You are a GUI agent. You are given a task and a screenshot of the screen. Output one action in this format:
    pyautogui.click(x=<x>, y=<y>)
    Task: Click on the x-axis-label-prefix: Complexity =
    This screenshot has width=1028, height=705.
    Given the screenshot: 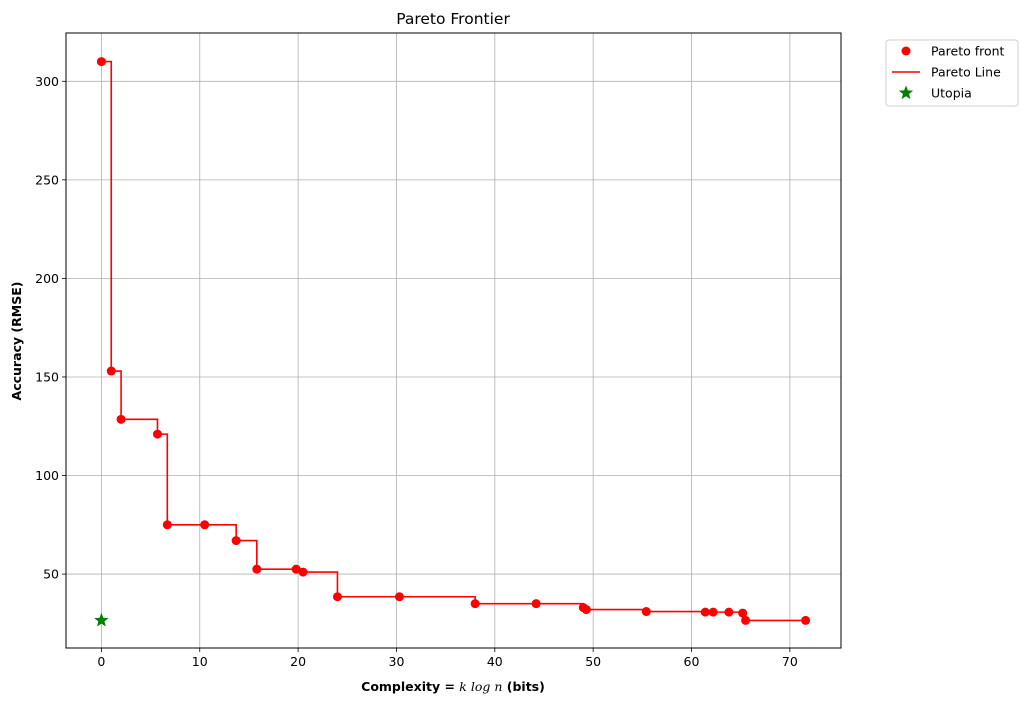 What is the action you would take?
    pyautogui.click(x=410, y=686)
    